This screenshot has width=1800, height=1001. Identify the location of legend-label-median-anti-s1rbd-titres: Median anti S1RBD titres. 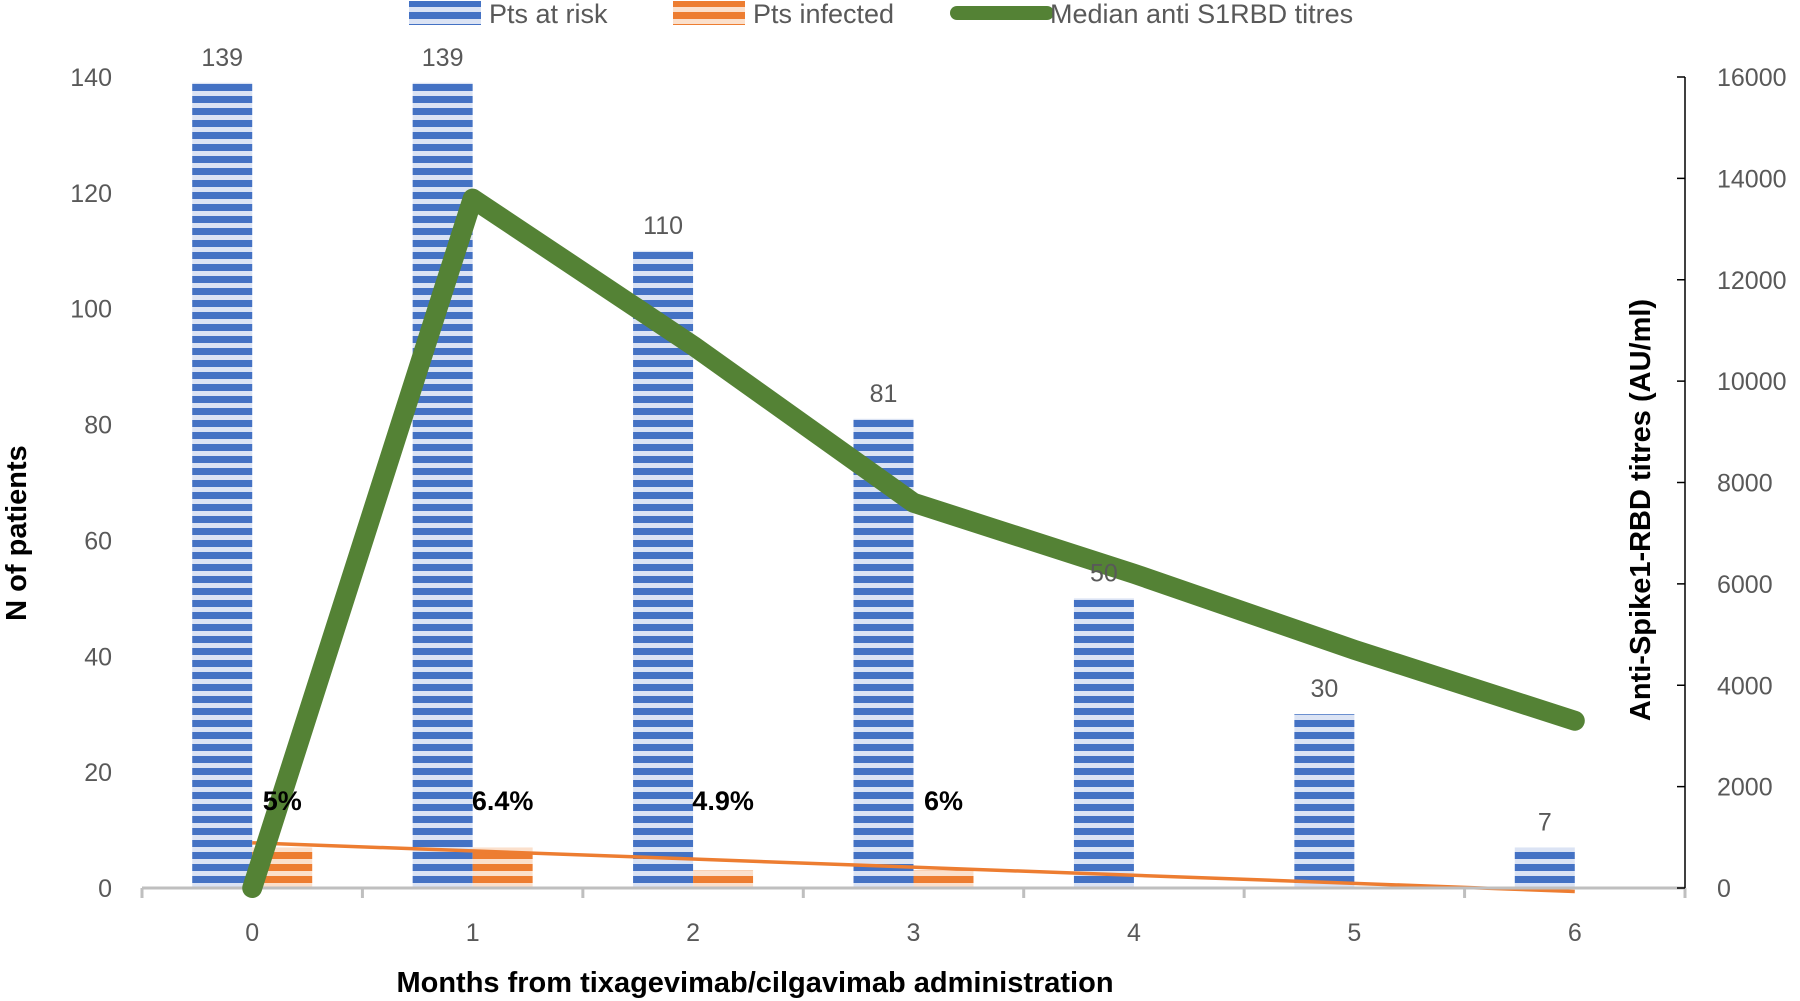
(1201, 14).